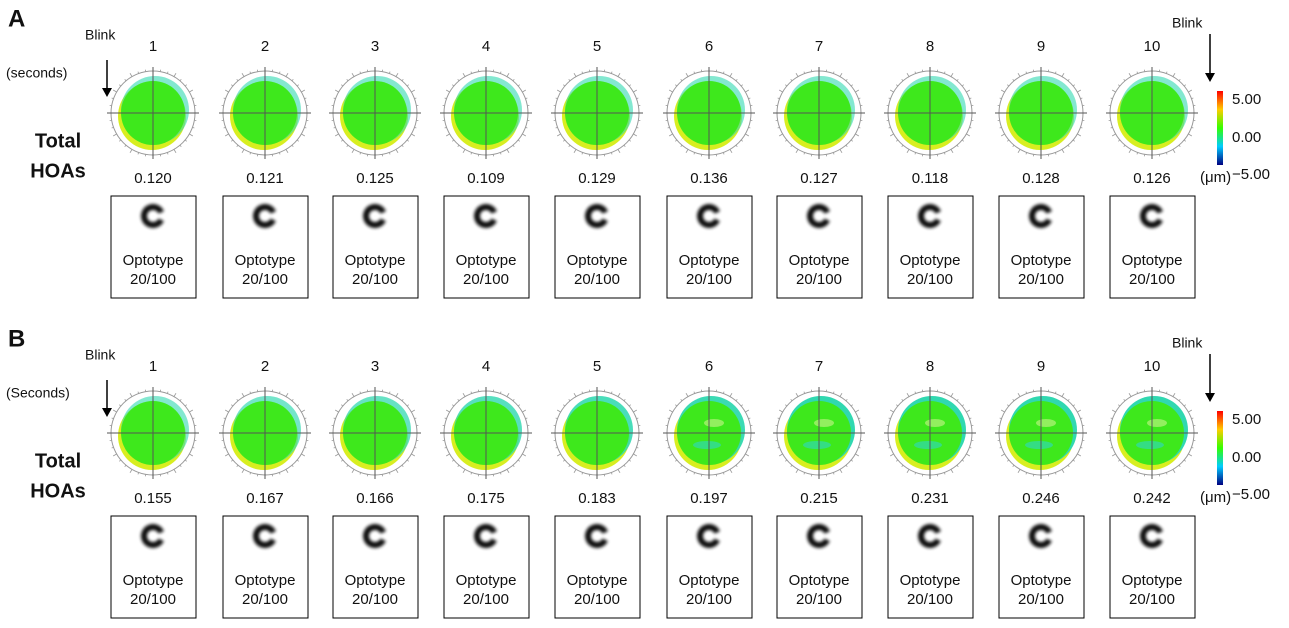  What do you see at coordinates (1215, 497) in the screenshot?
I see `unit-label: (μm)` at bounding box center [1215, 497].